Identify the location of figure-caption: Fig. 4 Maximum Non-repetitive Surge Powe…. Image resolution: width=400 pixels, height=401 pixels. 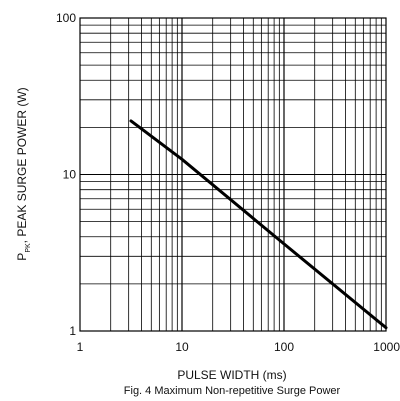
(232, 391).